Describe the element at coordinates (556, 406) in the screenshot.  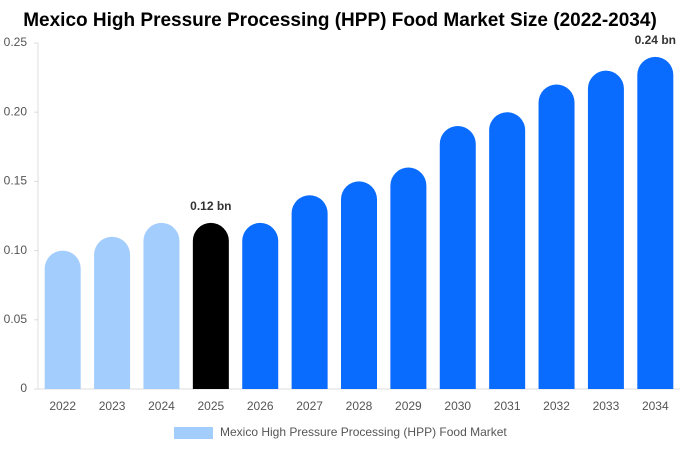
I see `x-tick-label: 2032` at that location.